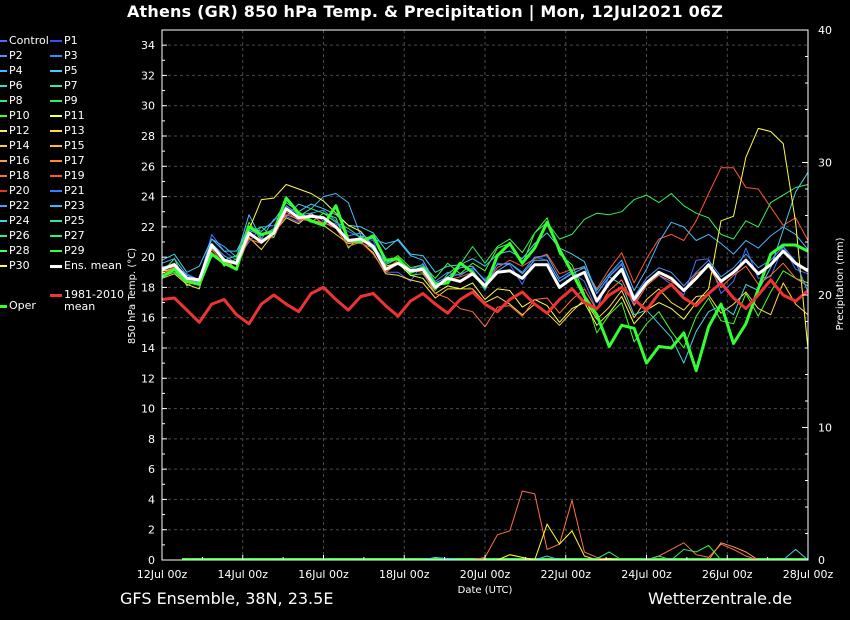  What do you see at coordinates (565, 574) in the screenshot?
I see `x-tick-label: 22Jul 00z` at bounding box center [565, 574].